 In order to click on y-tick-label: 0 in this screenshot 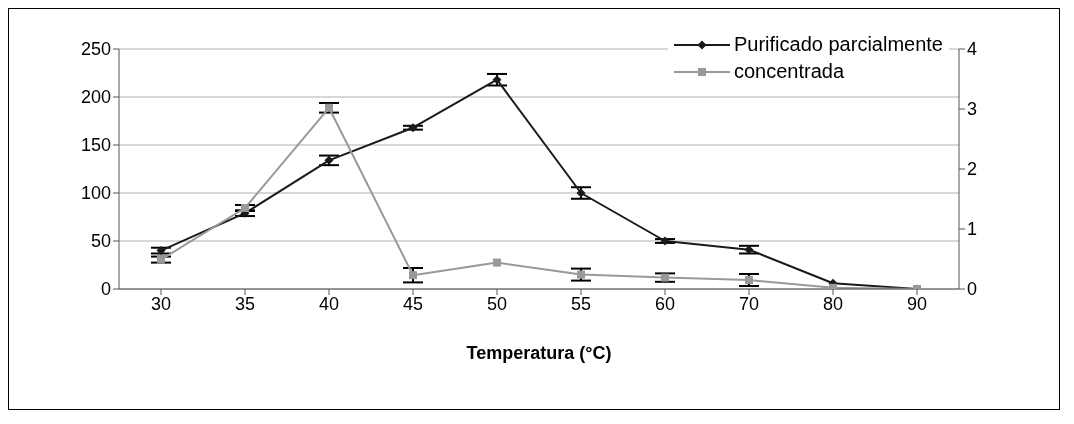, I will do `click(105, 289)`.